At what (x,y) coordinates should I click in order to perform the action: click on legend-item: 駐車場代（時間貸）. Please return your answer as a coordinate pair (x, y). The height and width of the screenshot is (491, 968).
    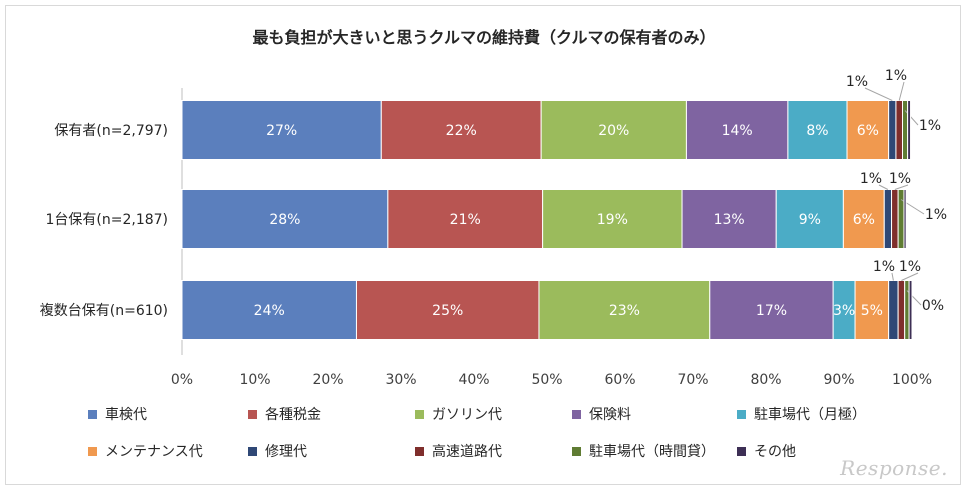
    Looking at the image, I should click on (643, 451).